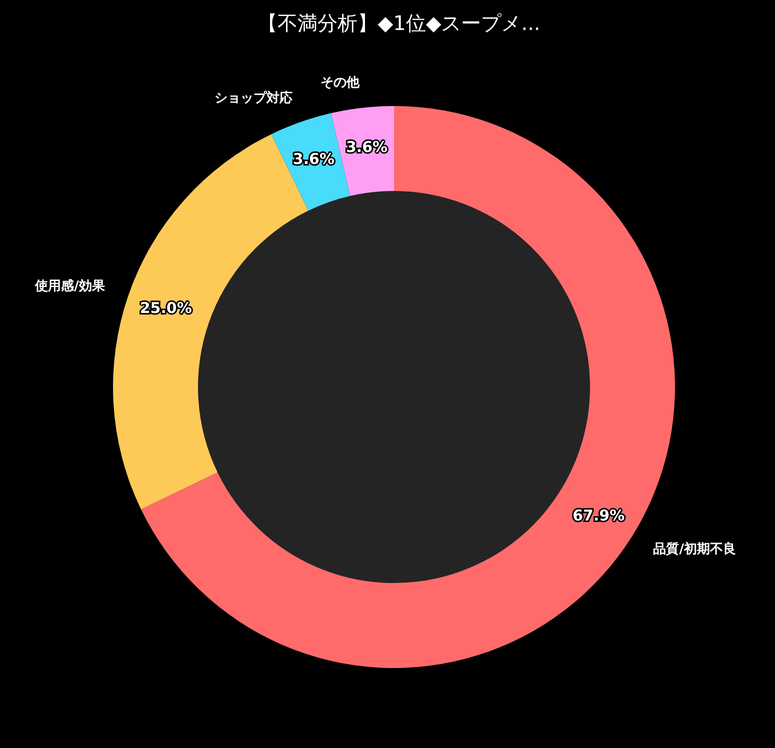 The height and width of the screenshot is (748, 775). What do you see at coordinates (694, 549) in the screenshot?
I see `slice-label: 品質/初期不良` at bounding box center [694, 549].